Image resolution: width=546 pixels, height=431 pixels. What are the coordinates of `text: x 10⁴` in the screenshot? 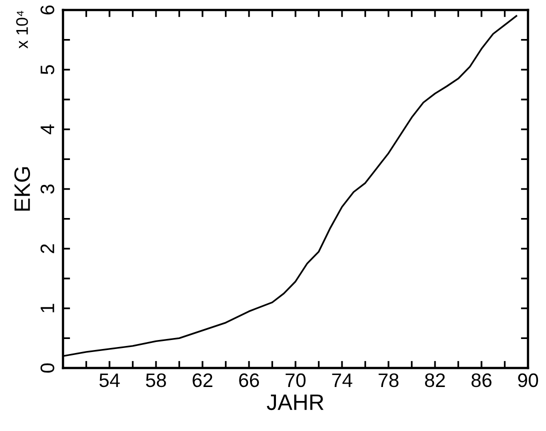 It's located at (22, 29).